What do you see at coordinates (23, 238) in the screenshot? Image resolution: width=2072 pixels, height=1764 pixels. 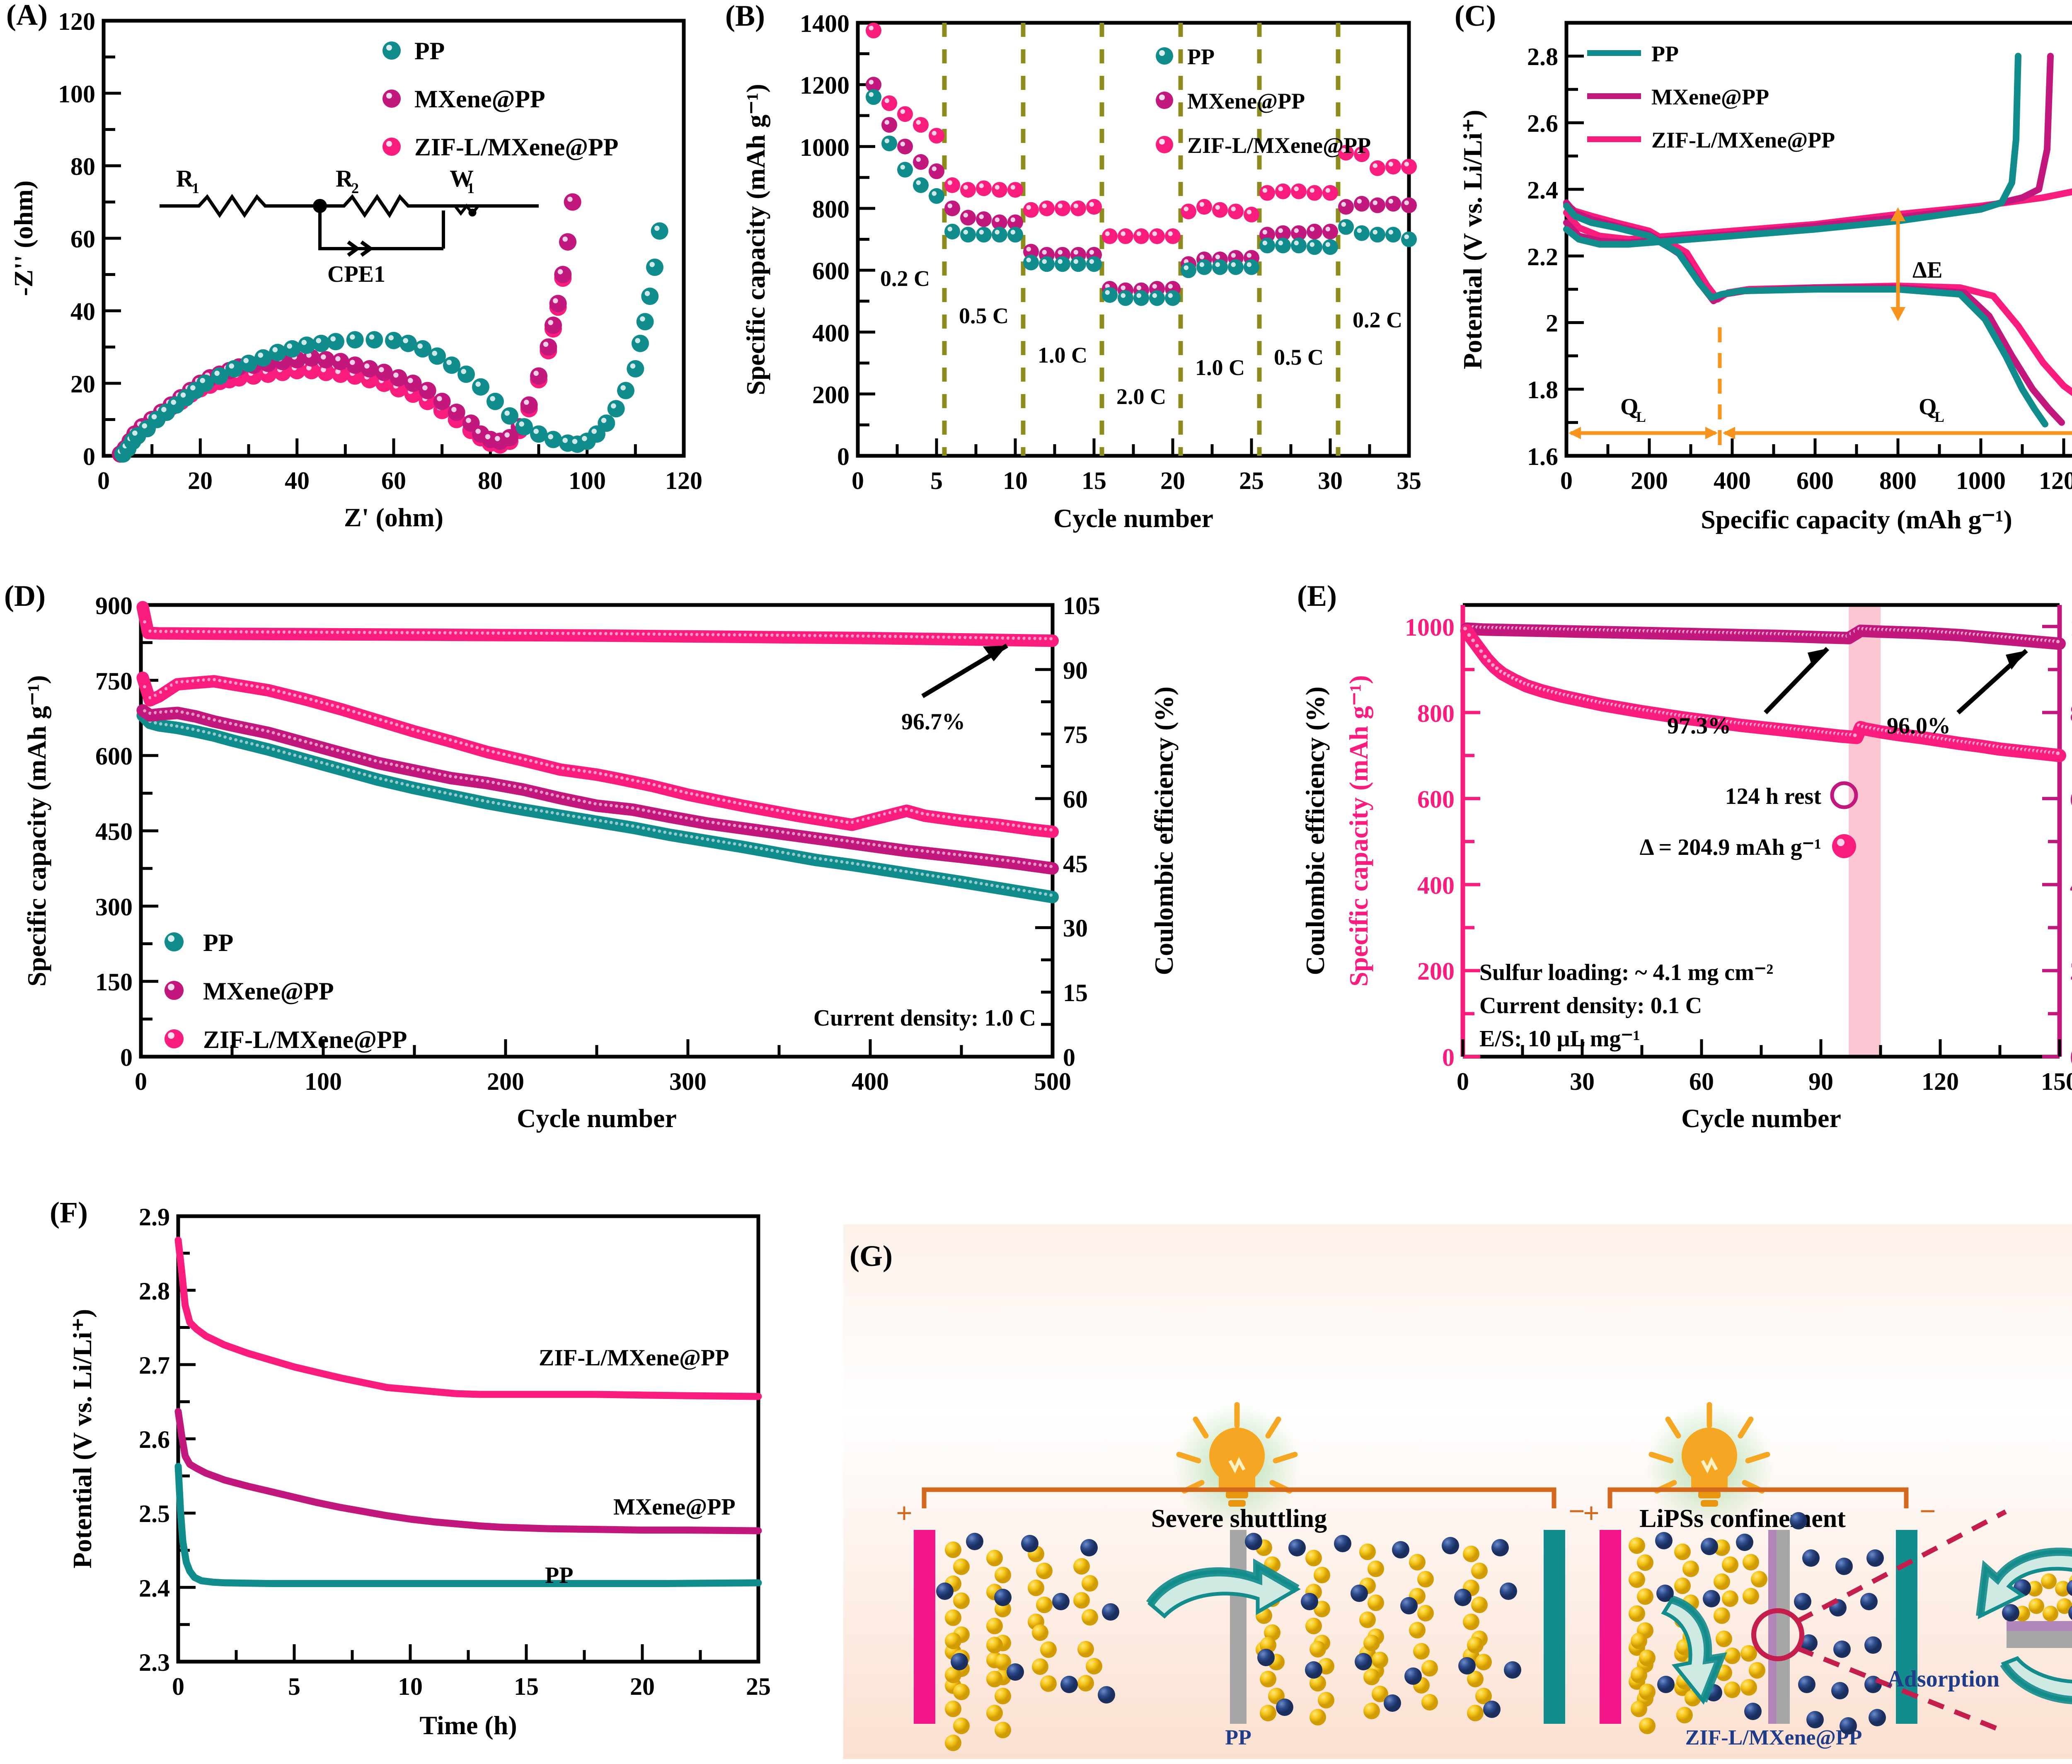 I see `panel-a-ylabel: -Z'' (ohm)` at bounding box center [23, 238].